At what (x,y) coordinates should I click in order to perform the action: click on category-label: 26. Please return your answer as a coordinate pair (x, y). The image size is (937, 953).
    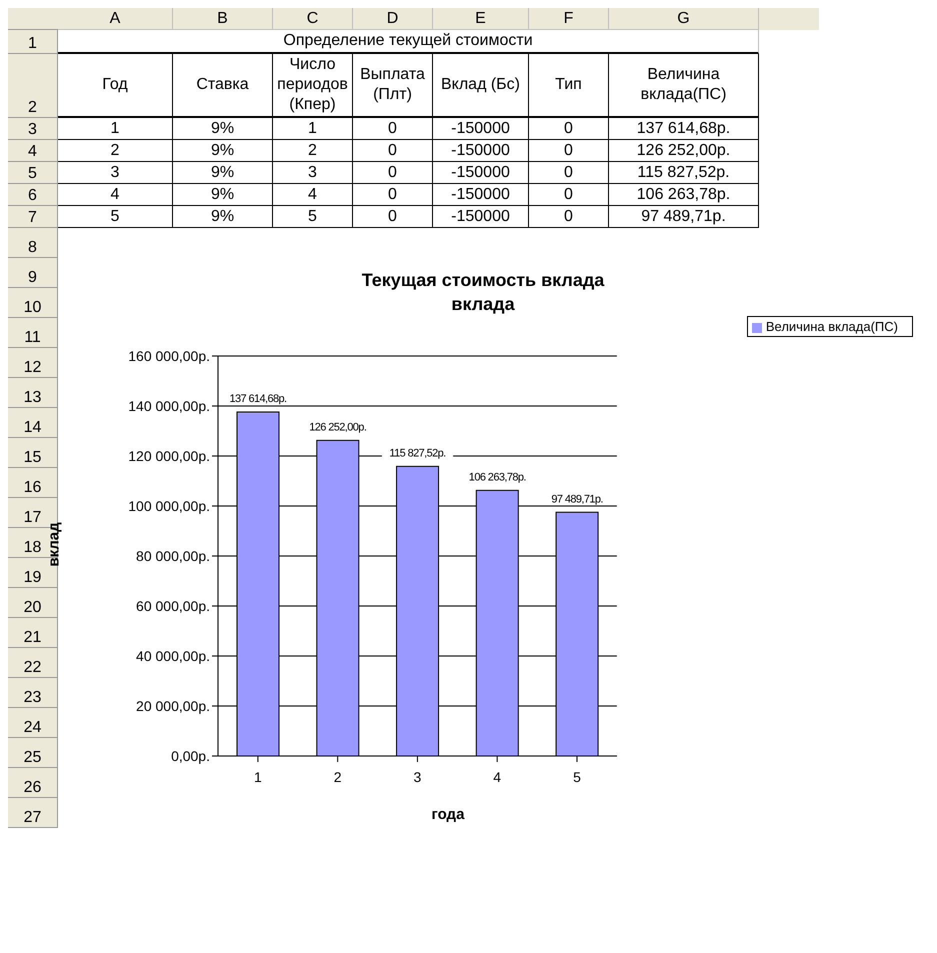
    Looking at the image, I should click on (33, 787).